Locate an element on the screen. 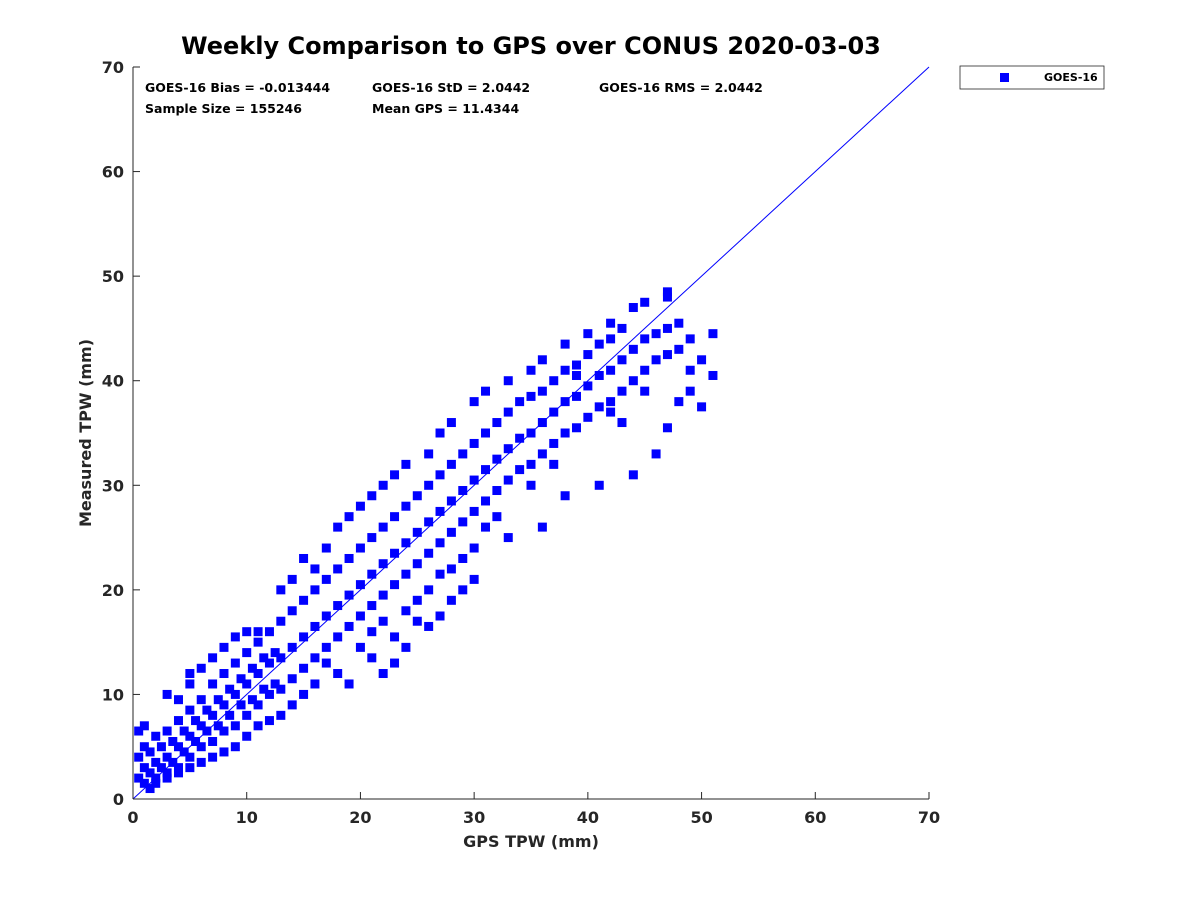 Image resolution: width=1200 pixels, height=900 pixels. x-tick-label: 10 is located at coordinates (247, 817).